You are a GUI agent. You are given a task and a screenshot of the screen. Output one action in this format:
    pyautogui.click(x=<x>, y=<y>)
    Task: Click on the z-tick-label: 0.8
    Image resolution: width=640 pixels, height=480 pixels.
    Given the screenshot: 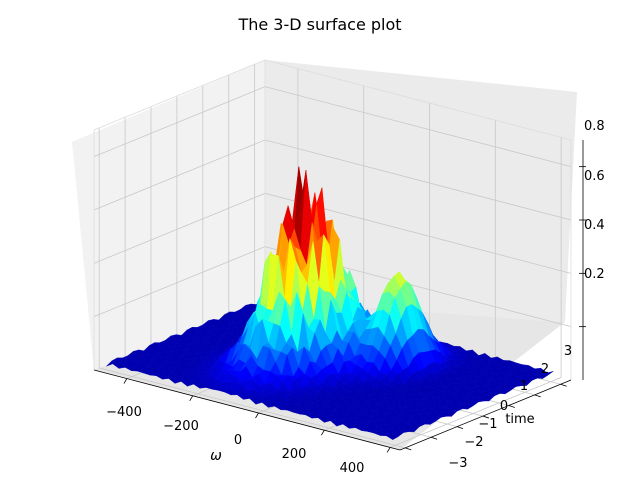 What is the action you would take?
    pyautogui.click(x=594, y=126)
    